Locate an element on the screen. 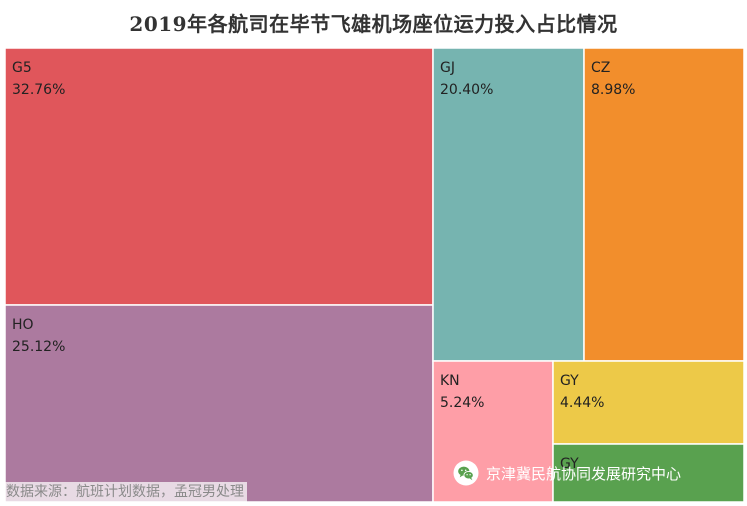 This screenshot has height=506, width=747. tile-name-gj-2: GJ is located at coordinates (447, 68).